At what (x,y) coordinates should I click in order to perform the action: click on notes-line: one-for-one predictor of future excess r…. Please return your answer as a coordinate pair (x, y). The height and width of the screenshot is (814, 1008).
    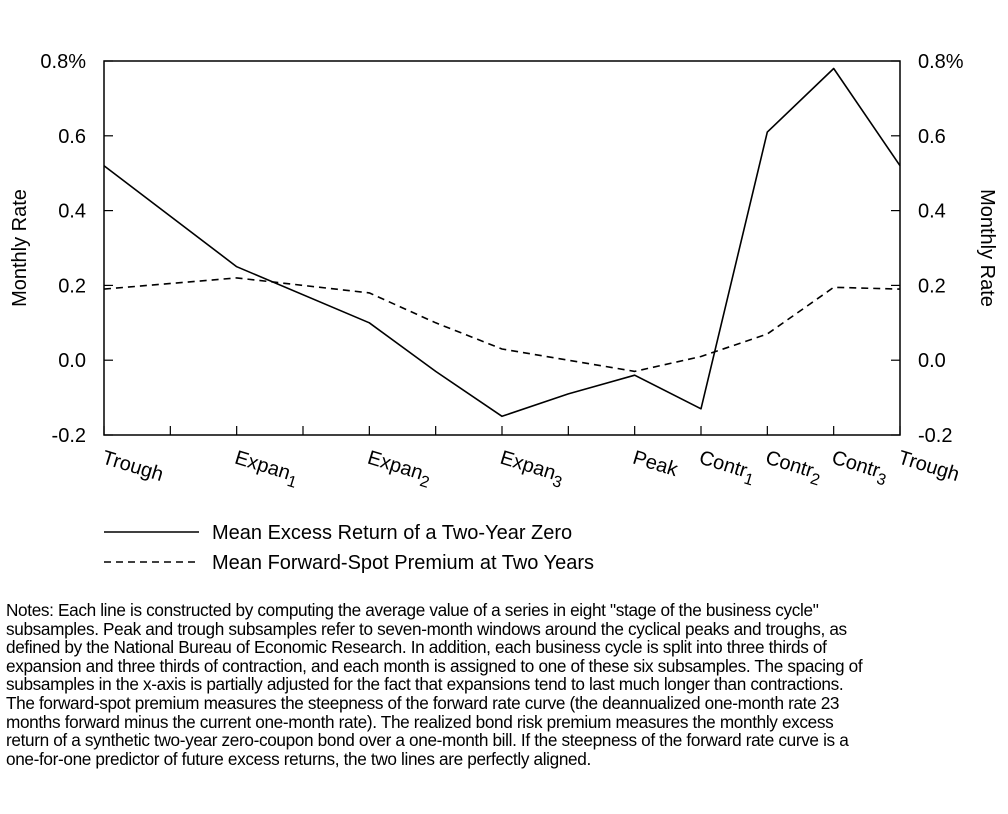
    Looking at the image, I should click on (298, 758).